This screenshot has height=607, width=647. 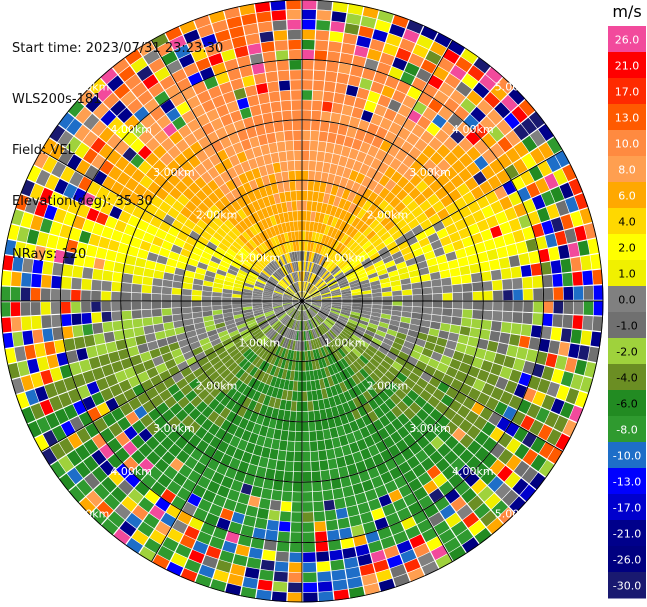 I want to click on colorbar-tick-label: 21.0, so click(x=627, y=65).